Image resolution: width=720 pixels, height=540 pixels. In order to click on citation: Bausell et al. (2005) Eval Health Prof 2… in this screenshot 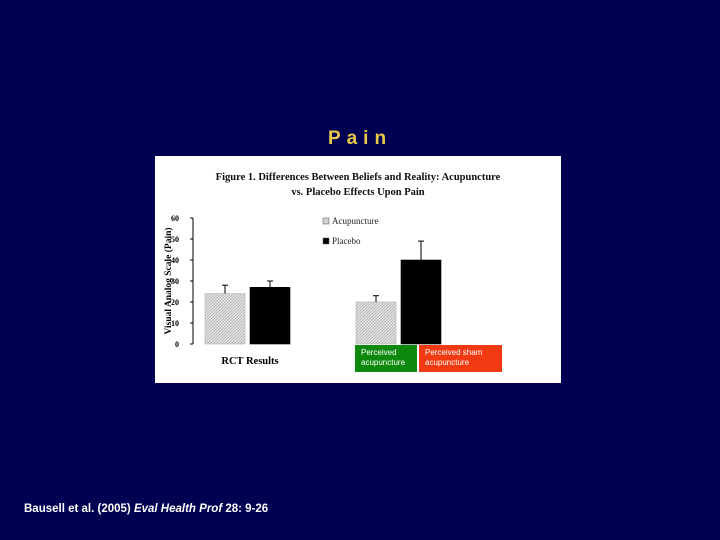, I will do `click(146, 509)`.